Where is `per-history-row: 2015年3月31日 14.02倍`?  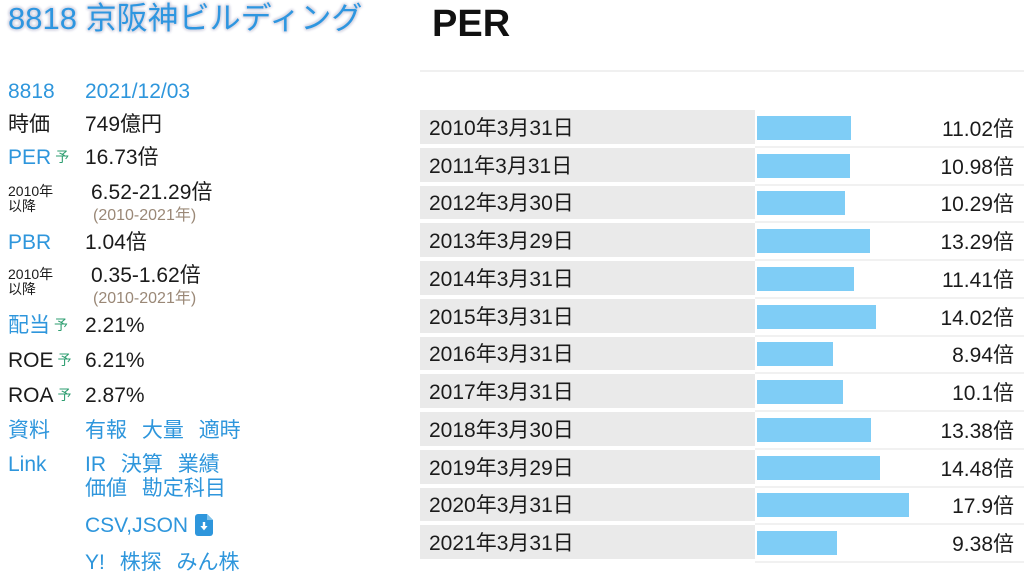
per-history-row: 2015年3月31日 14.02倍 is located at coordinates (722, 317).